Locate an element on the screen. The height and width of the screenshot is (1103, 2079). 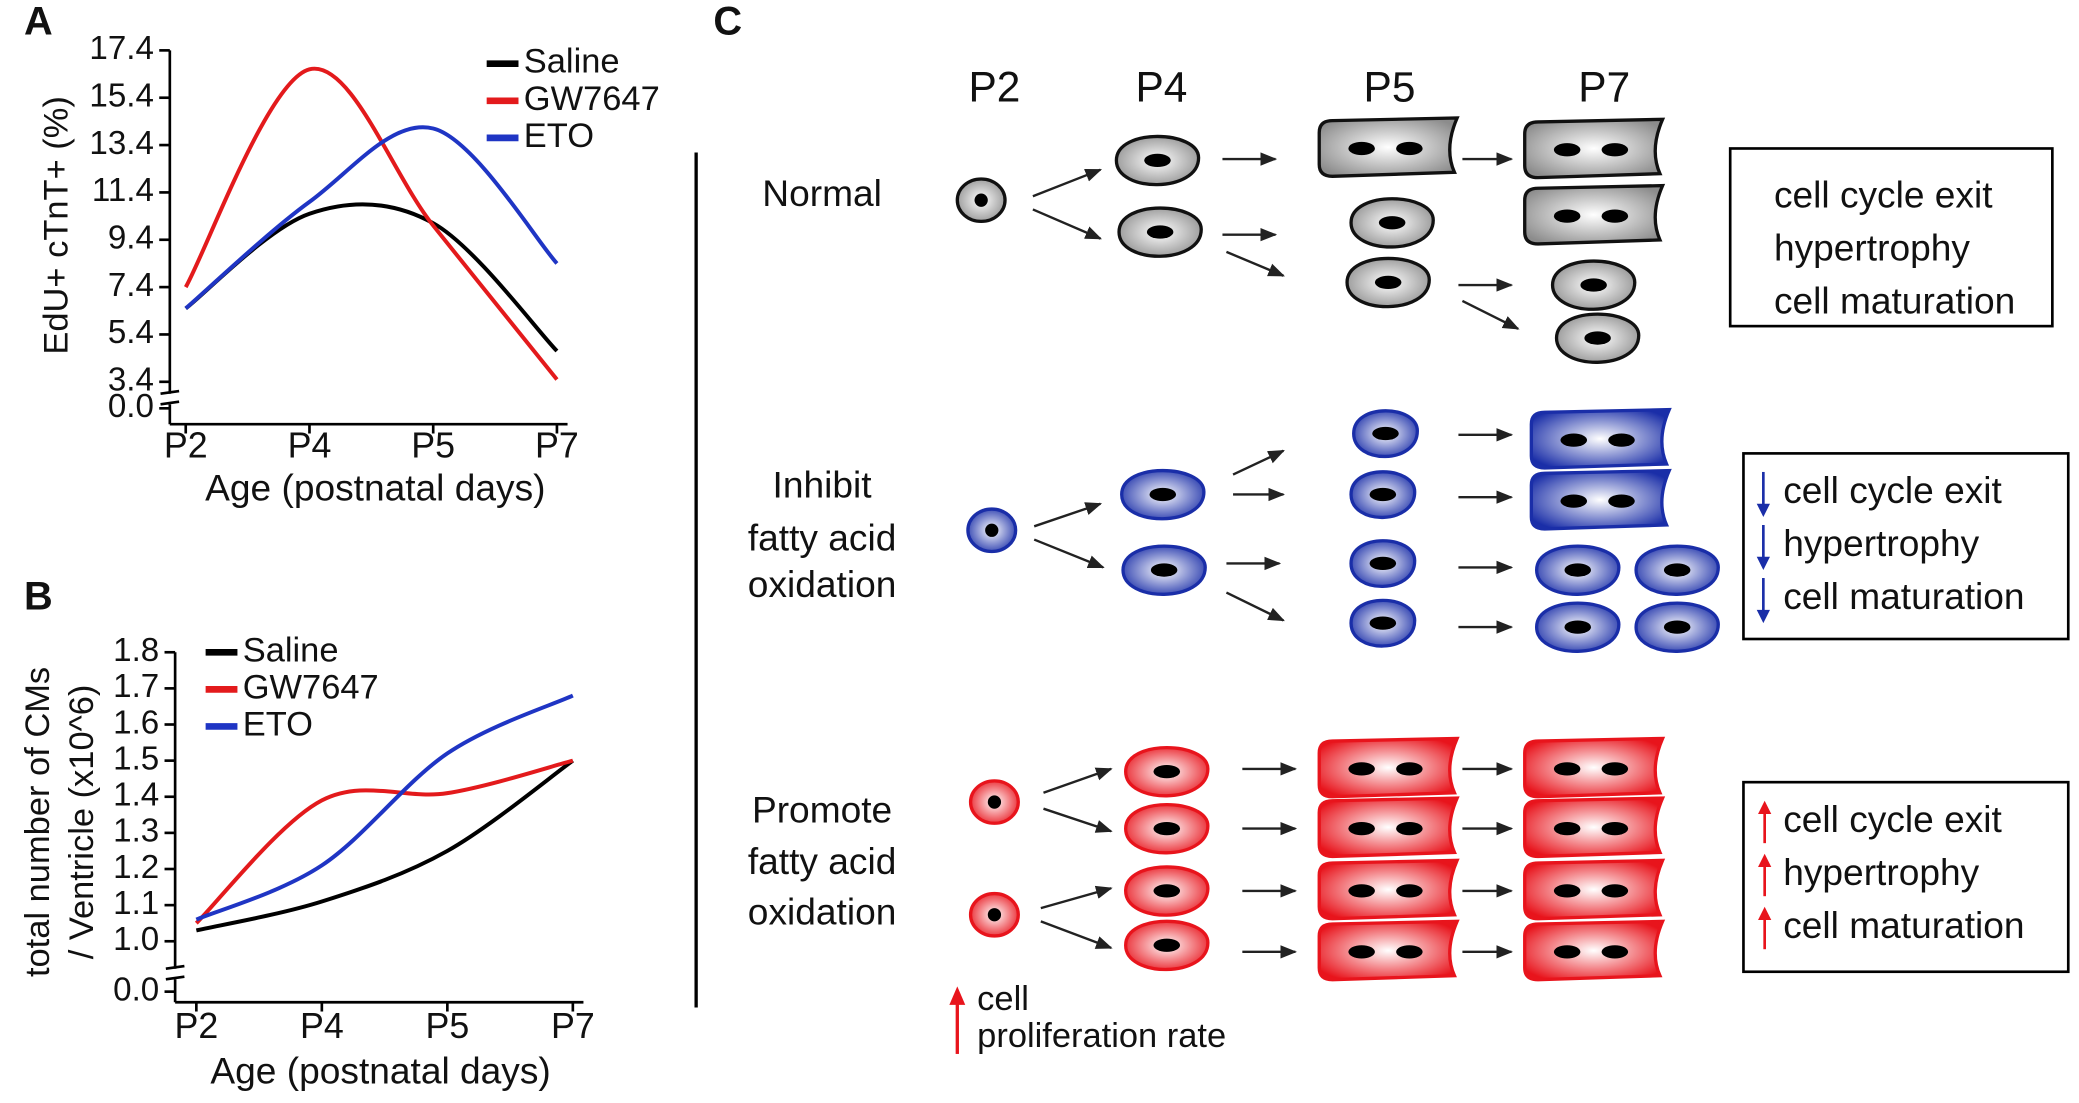
row-label: oxidation is located at coordinates (822, 912).